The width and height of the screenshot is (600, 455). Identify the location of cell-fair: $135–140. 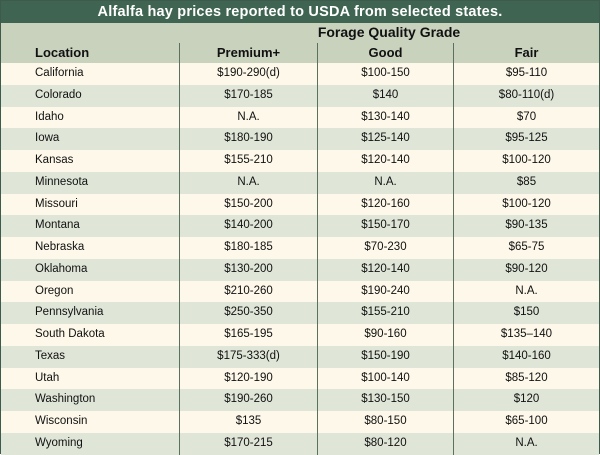
(526, 335).